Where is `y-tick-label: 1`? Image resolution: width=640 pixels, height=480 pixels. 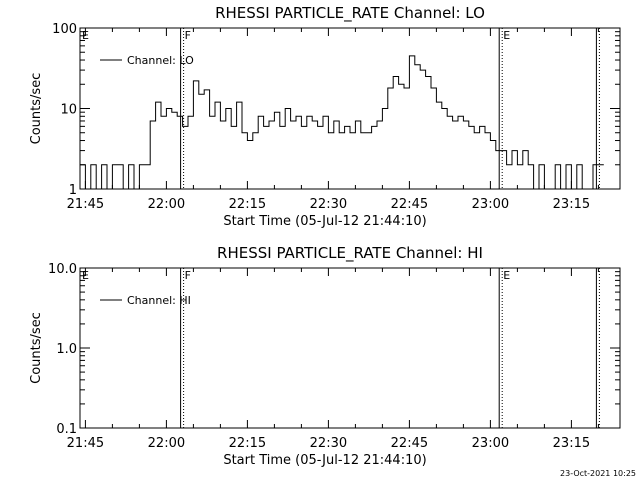
y-tick-label: 1 is located at coordinates (73, 190).